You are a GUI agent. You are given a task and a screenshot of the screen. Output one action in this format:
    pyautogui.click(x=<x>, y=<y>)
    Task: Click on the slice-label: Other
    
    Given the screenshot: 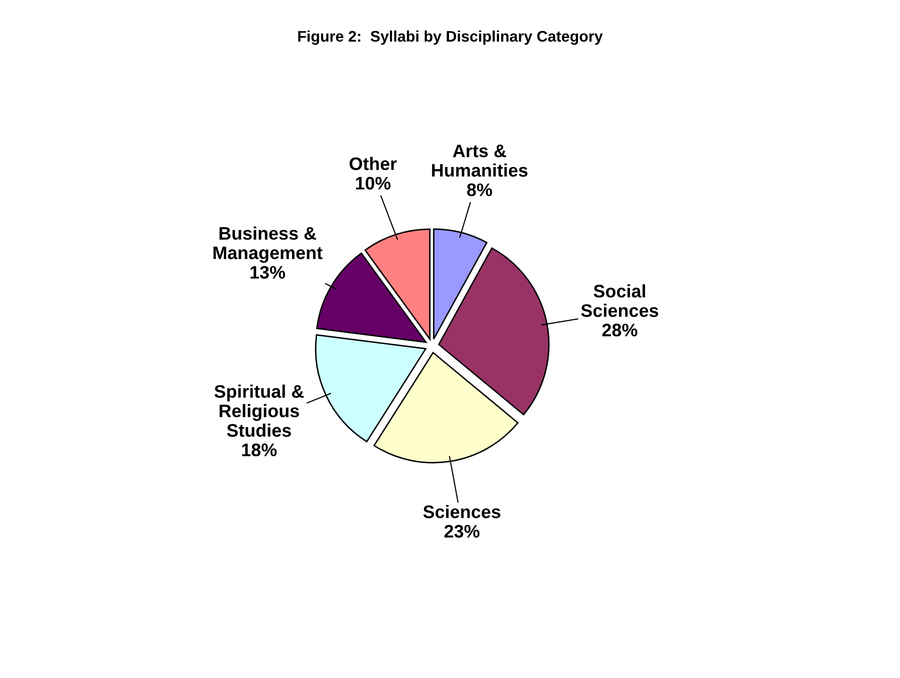 What is the action you would take?
    pyautogui.click(x=373, y=163)
    